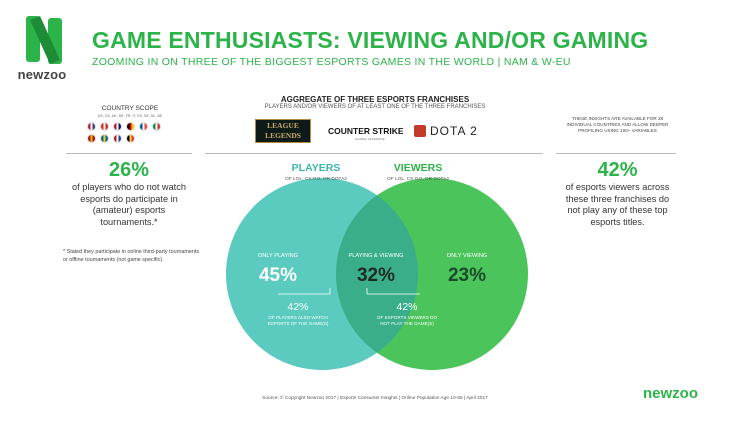 This screenshot has width=750, height=421. What do you see at coordinates (454, 131) in the screenshot?
I see `dota-2-logo: DOTA 2` at bounding box center [454, 131].